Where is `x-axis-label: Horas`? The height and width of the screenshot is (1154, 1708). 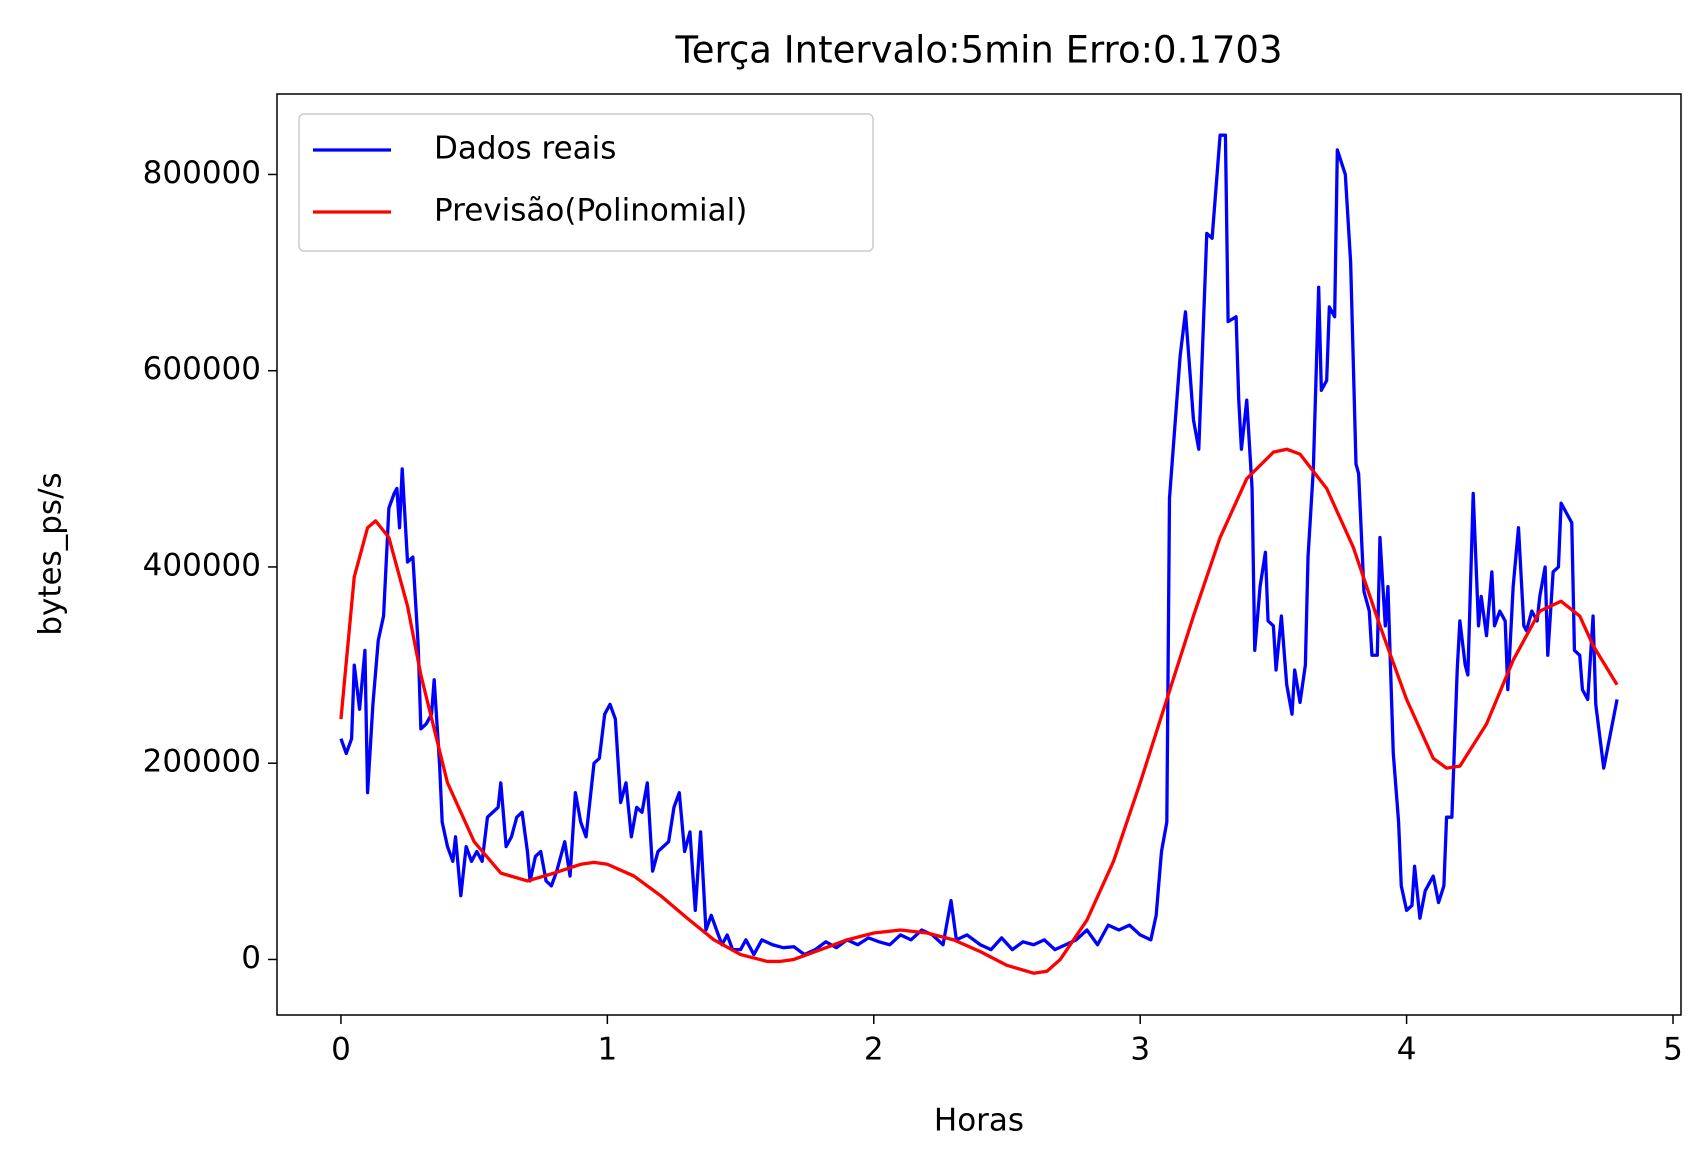 x-axis-label: Horas is located at coordinates (979, 1121).